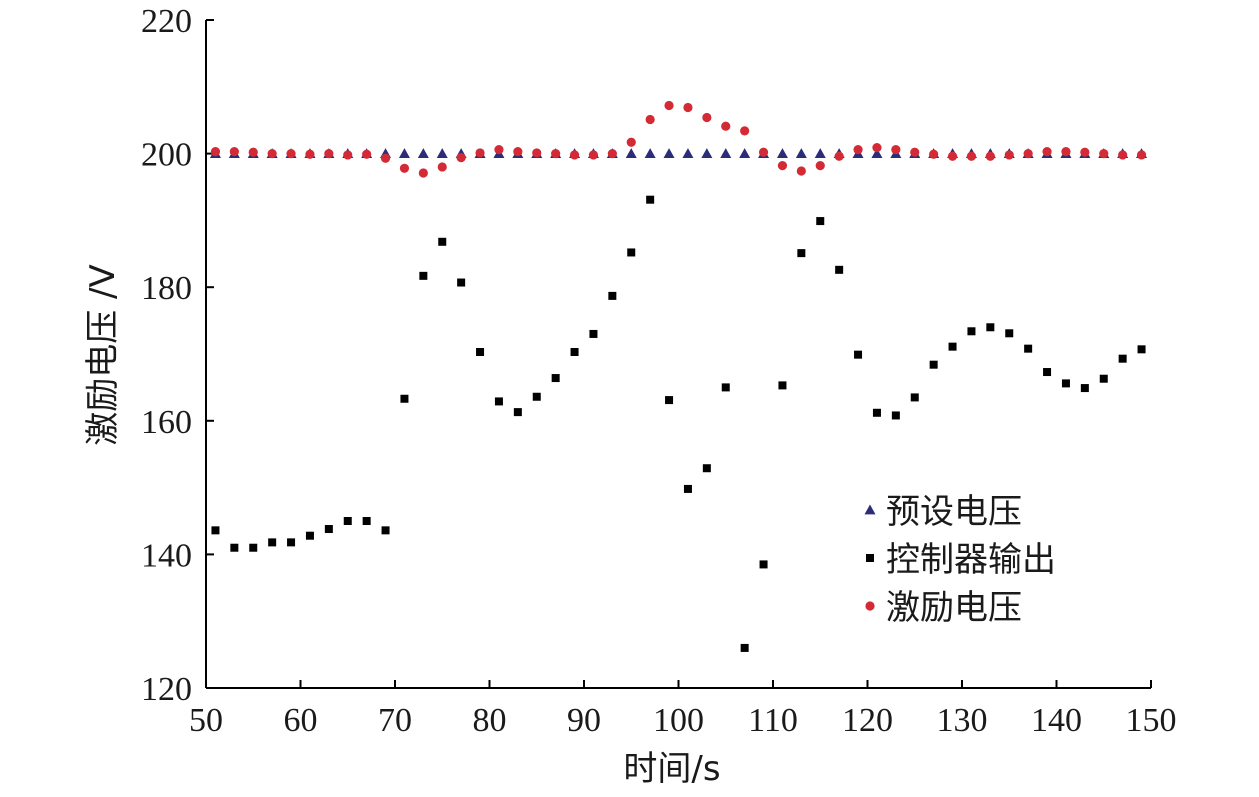  Describe the element at coordinates (1056, 720) in the screenshot. I see `x-tick-label: 140` at that location.